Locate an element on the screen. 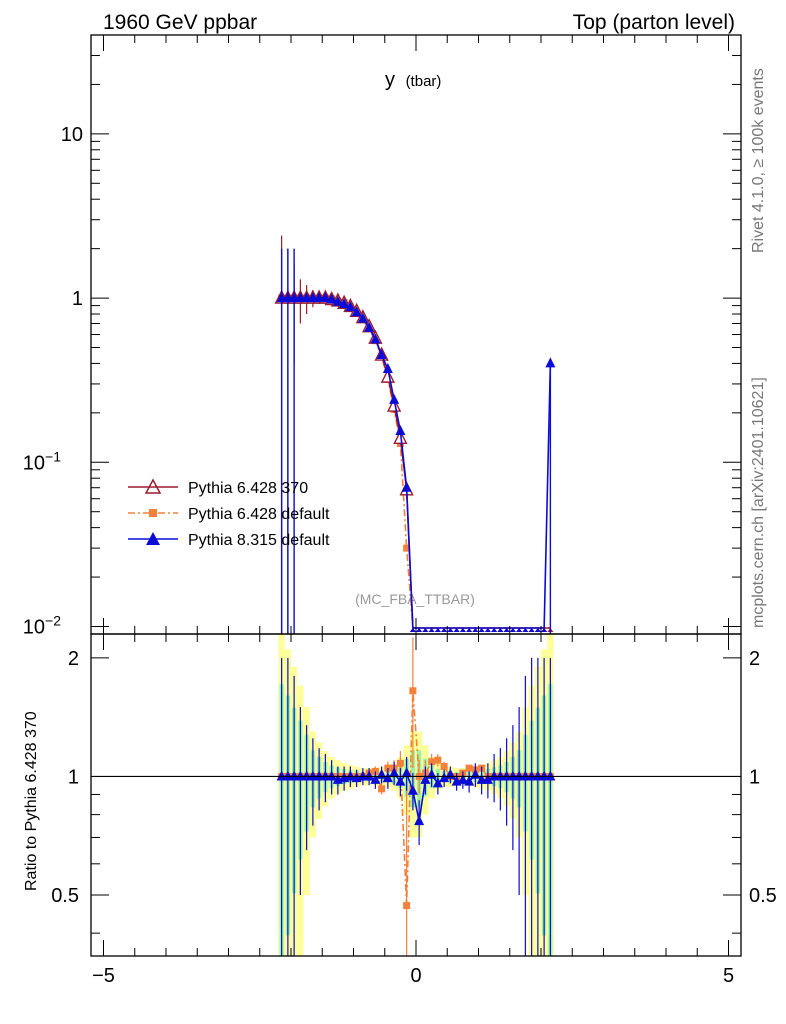 Image resolution: width=786 pixels, height=1024 pixels. x-tick-label: 0 is located at coordinates (415, 976).